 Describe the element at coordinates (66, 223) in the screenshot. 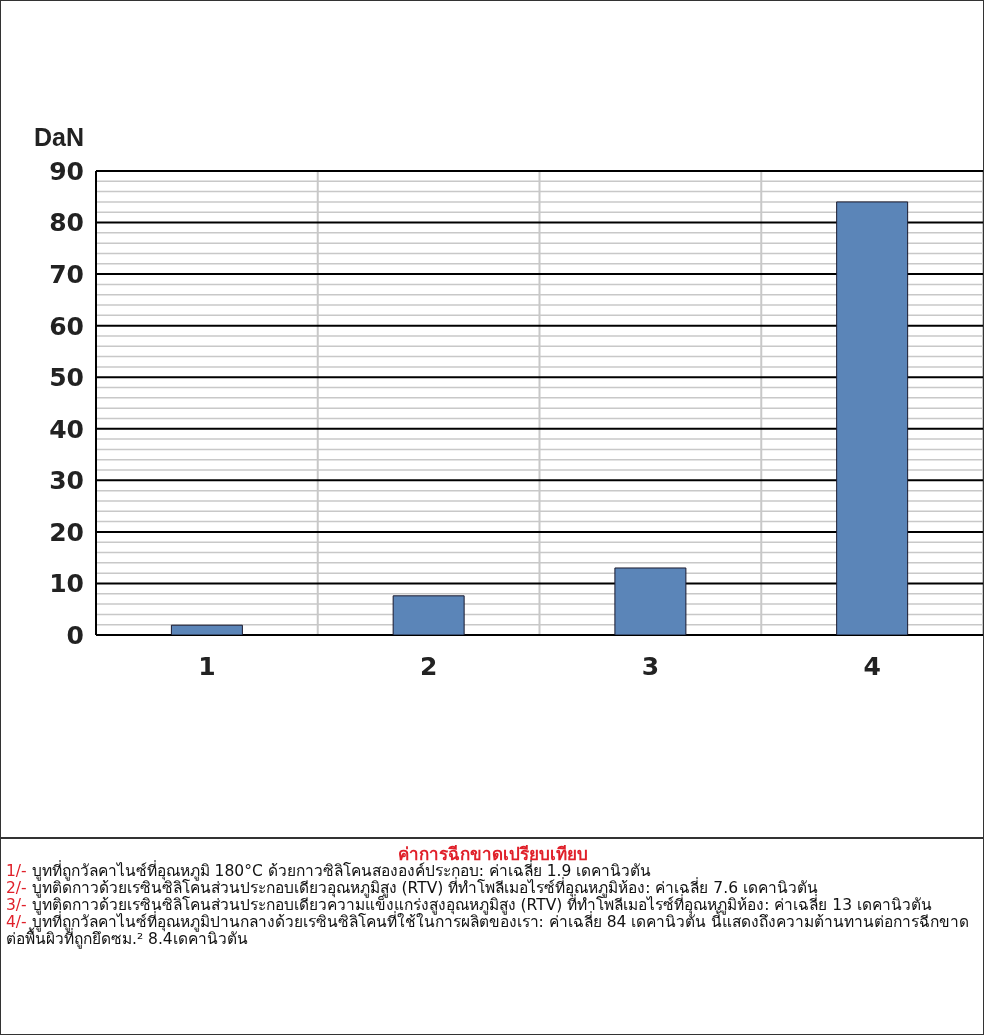

I see `y-tick-label: 80` at that location.